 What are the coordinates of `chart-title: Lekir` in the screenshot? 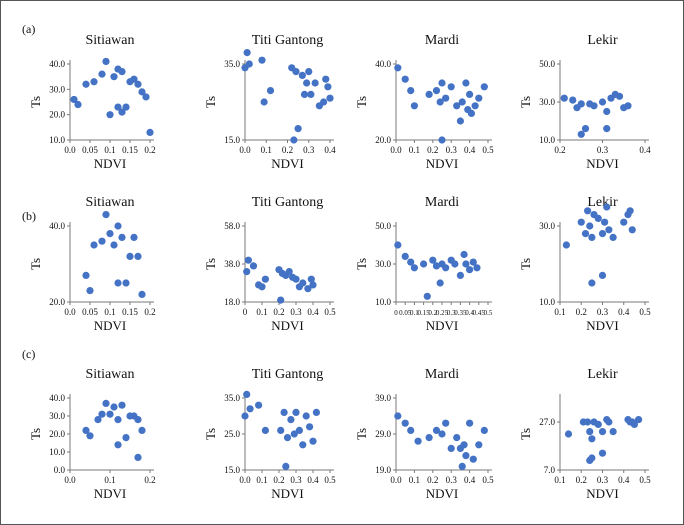 It's located at (602, 374).